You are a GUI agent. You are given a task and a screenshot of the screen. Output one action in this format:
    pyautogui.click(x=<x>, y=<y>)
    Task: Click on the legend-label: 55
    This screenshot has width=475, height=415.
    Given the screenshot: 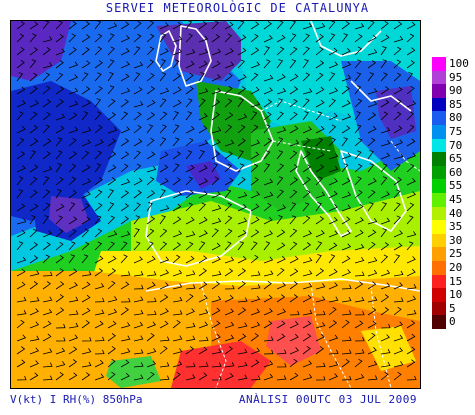 What is the action you would take?
    pyautogui.click(x=456, y=186)
    